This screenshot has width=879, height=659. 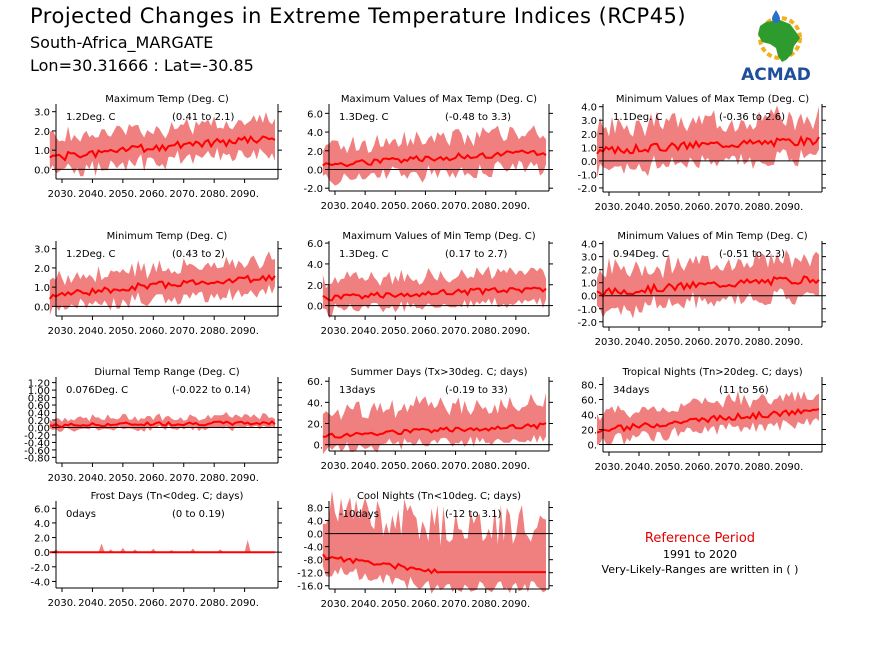 What do you see at coordinates (438, 236) in the screenshot?
I see `panel-title: Maximum Values of Min Temp (Deg. C)` at bounding box center [438, 236].